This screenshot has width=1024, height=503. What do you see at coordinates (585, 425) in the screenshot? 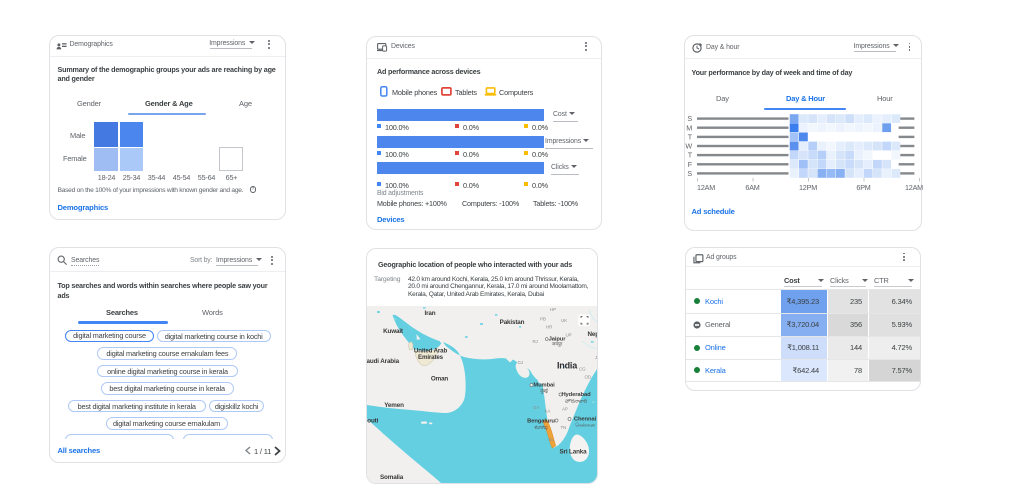
I see `svg-text: சென்னை` at bounding box center [585, 425].